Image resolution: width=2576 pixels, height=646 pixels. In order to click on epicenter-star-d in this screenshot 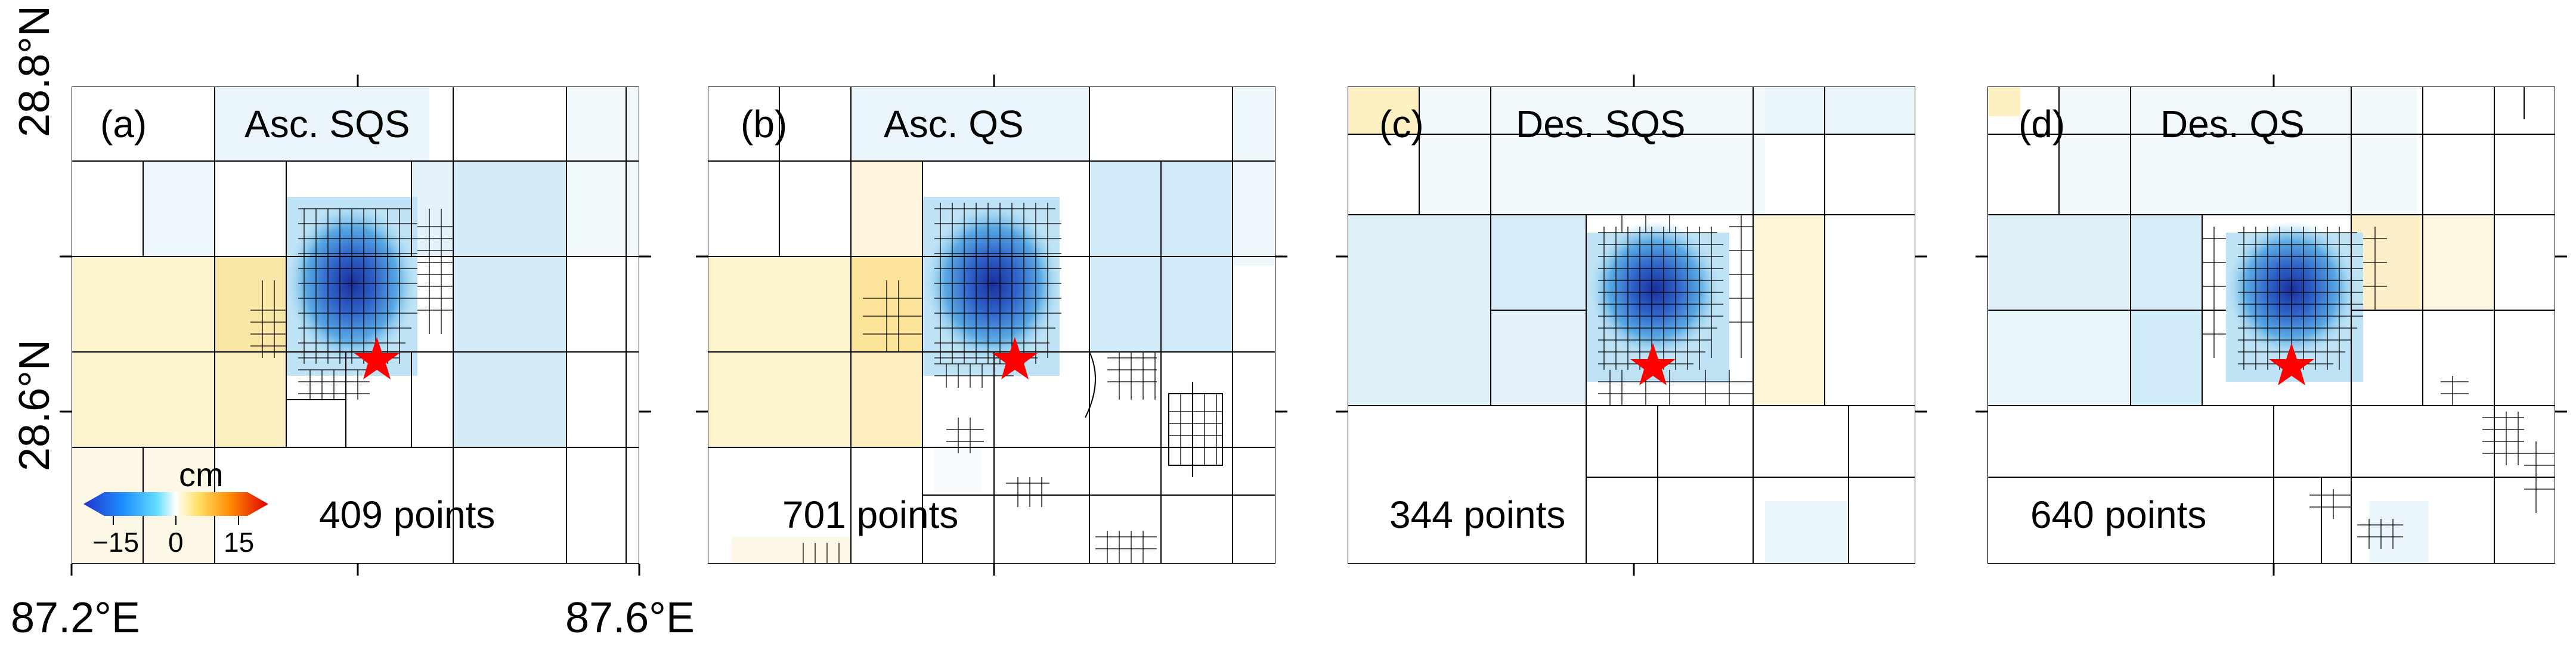, I will do `click(2292, 364)`.